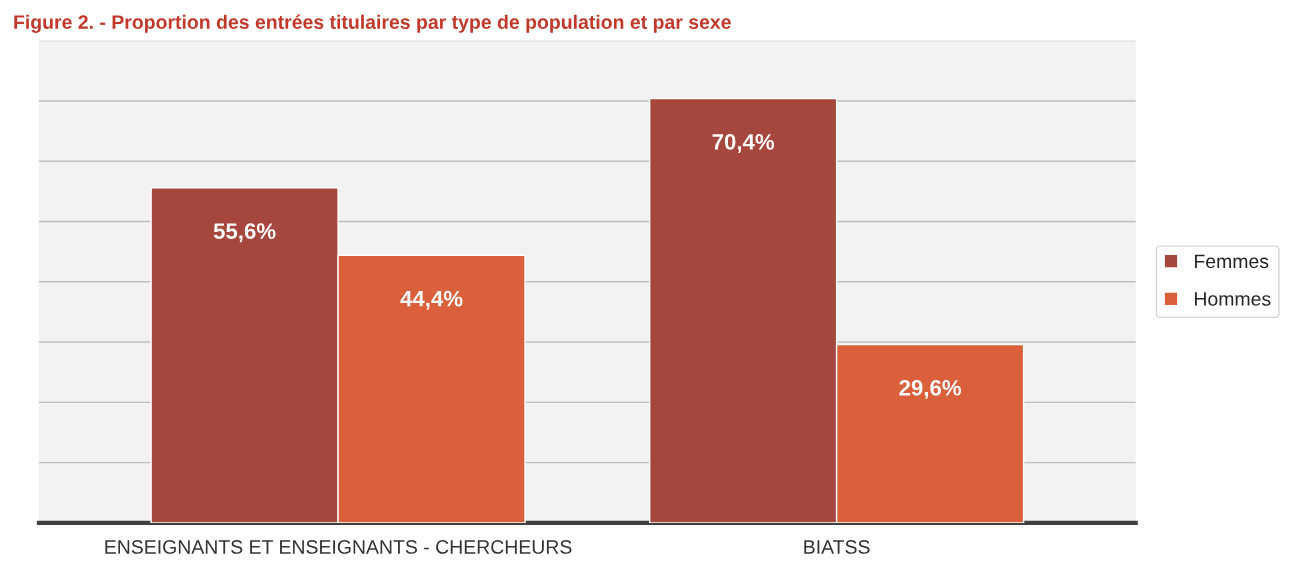 This screenshot has height=581, width=1298. I want to click on chart-title: Figure 2. - Proportion des entrées titulaires par type de population et par sexe, so click(372, 23).